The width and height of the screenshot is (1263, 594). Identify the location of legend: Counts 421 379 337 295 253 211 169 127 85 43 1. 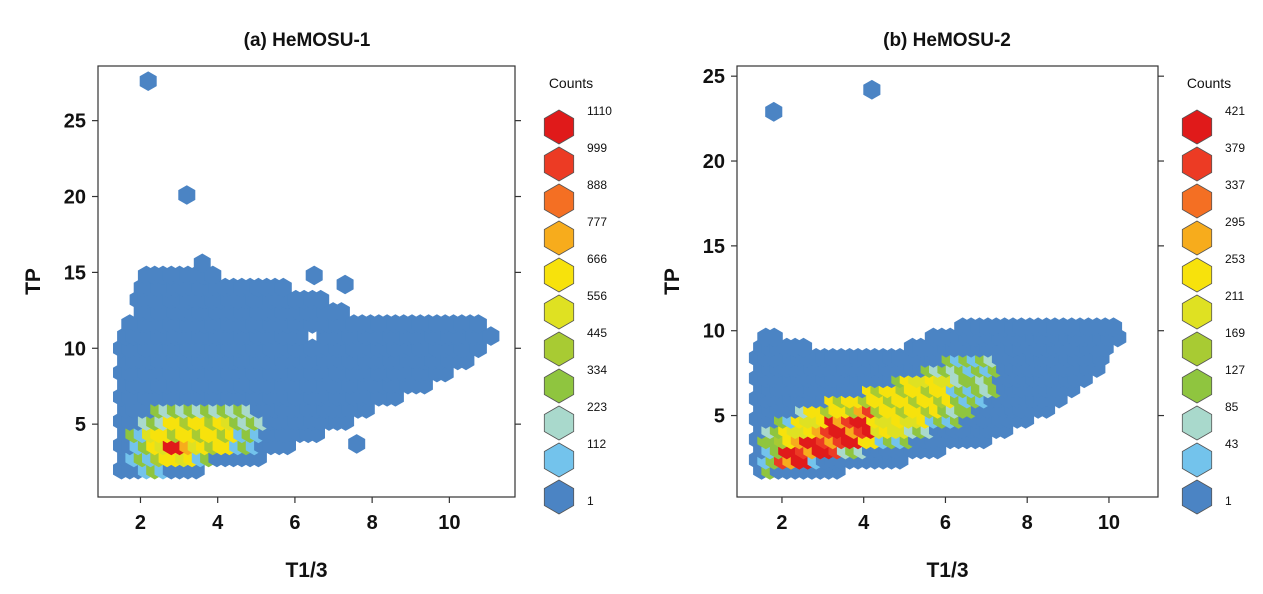
(1213, 295).